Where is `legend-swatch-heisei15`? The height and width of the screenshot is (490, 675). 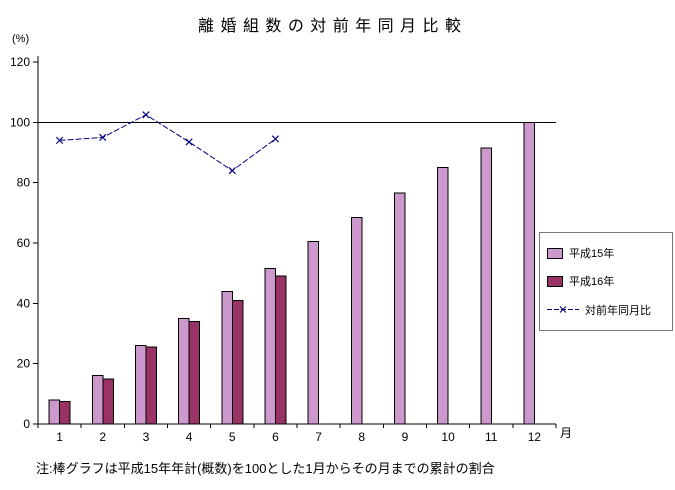
legend-swatch-heisei15 is located at coordinates (555, 253).